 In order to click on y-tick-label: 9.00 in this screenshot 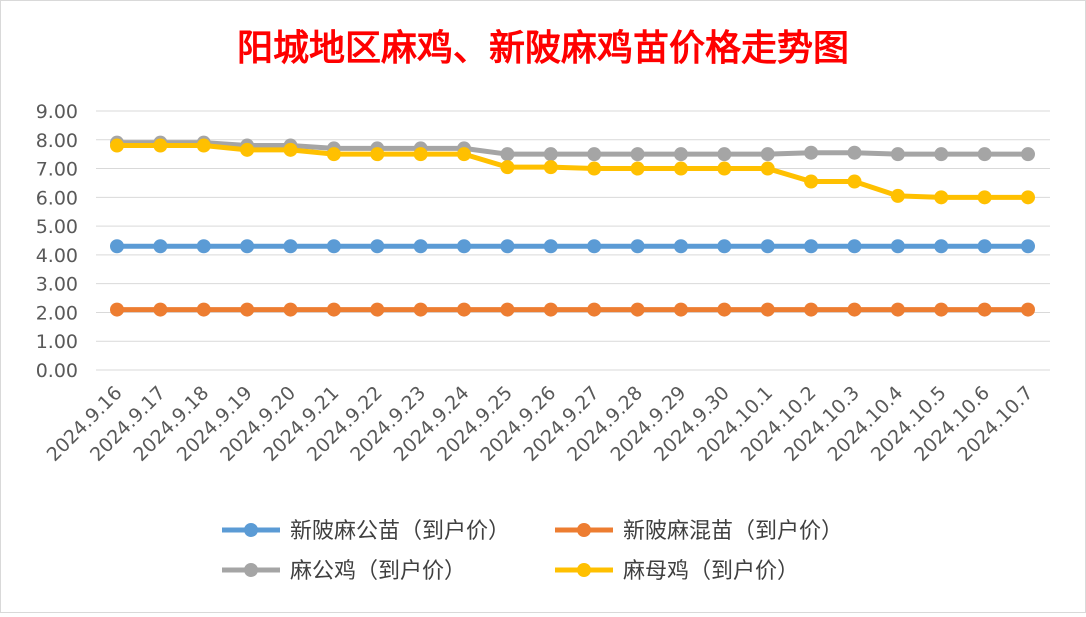, I will do `click(57, 112)`.